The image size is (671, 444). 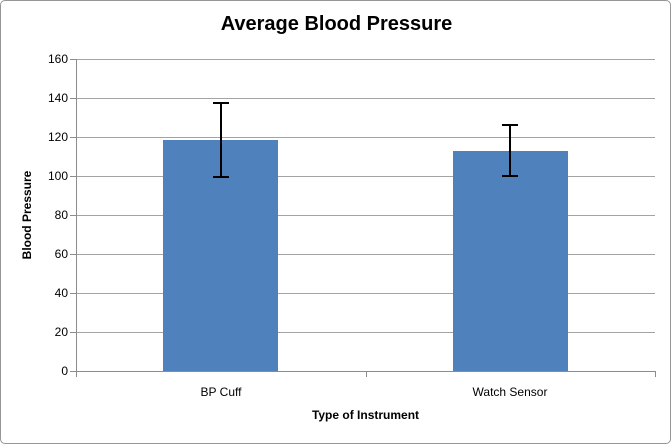 I want to click on y-tick-label: 40, so click(x=61, y=293).